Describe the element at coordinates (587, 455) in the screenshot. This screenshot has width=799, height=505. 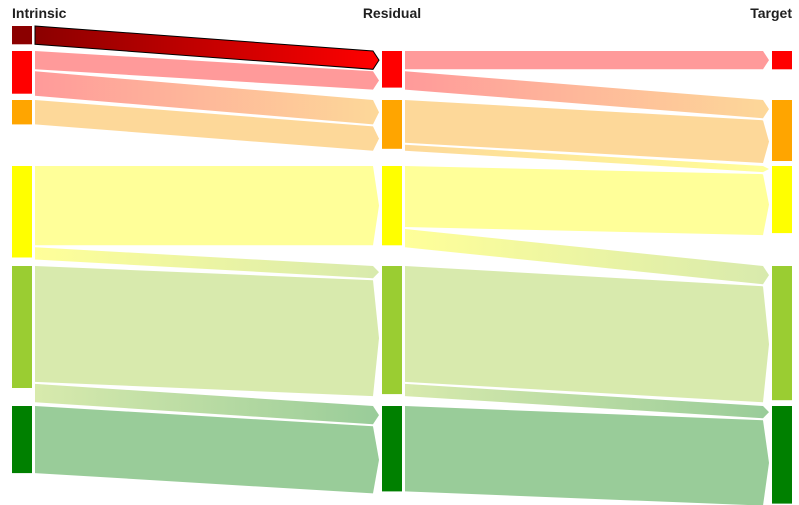
I see `link-residual-none-to-none` at that location.